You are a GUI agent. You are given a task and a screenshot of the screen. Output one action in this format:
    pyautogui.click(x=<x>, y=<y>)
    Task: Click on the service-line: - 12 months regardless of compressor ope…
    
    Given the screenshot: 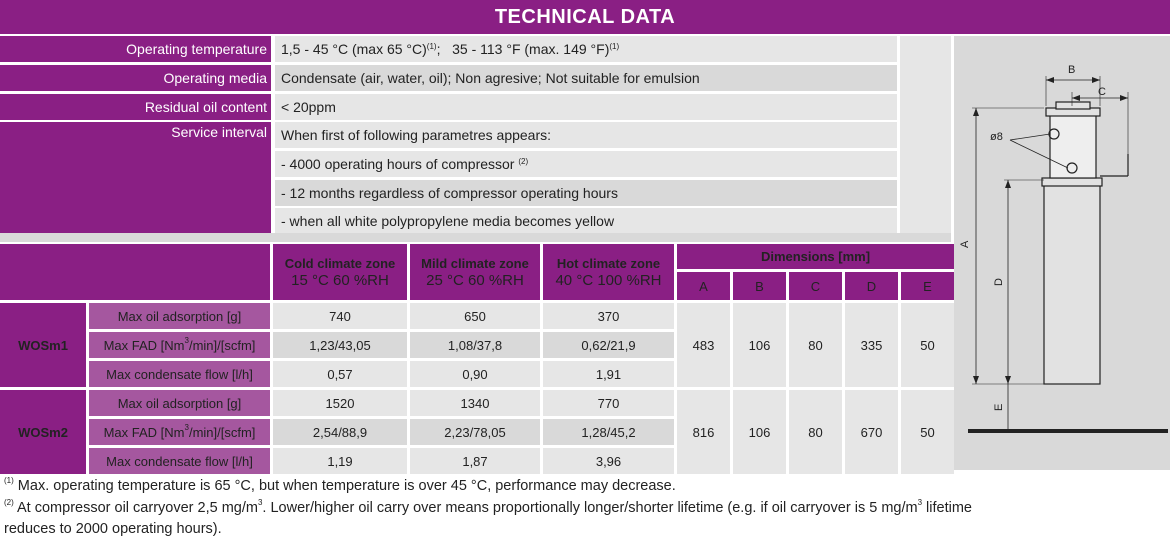 What is the action you would take?
    pyautogui.click(x=586, y=193)
    